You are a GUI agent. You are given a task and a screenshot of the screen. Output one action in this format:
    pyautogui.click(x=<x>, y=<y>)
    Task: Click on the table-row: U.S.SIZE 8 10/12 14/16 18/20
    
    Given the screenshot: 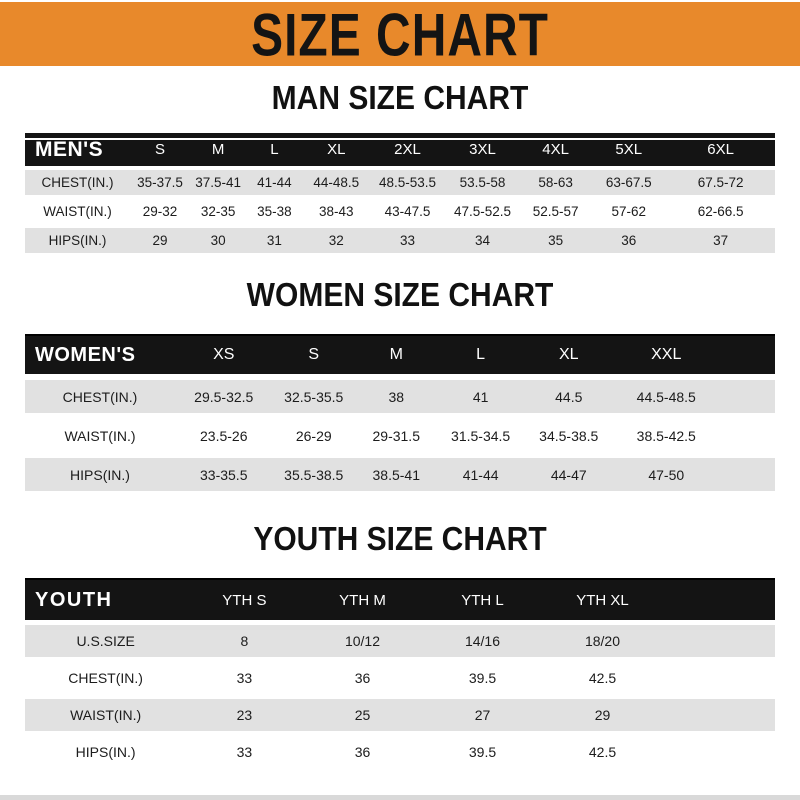 What is the action you would take?
    pyautogui.click(x=400, y=641)
    